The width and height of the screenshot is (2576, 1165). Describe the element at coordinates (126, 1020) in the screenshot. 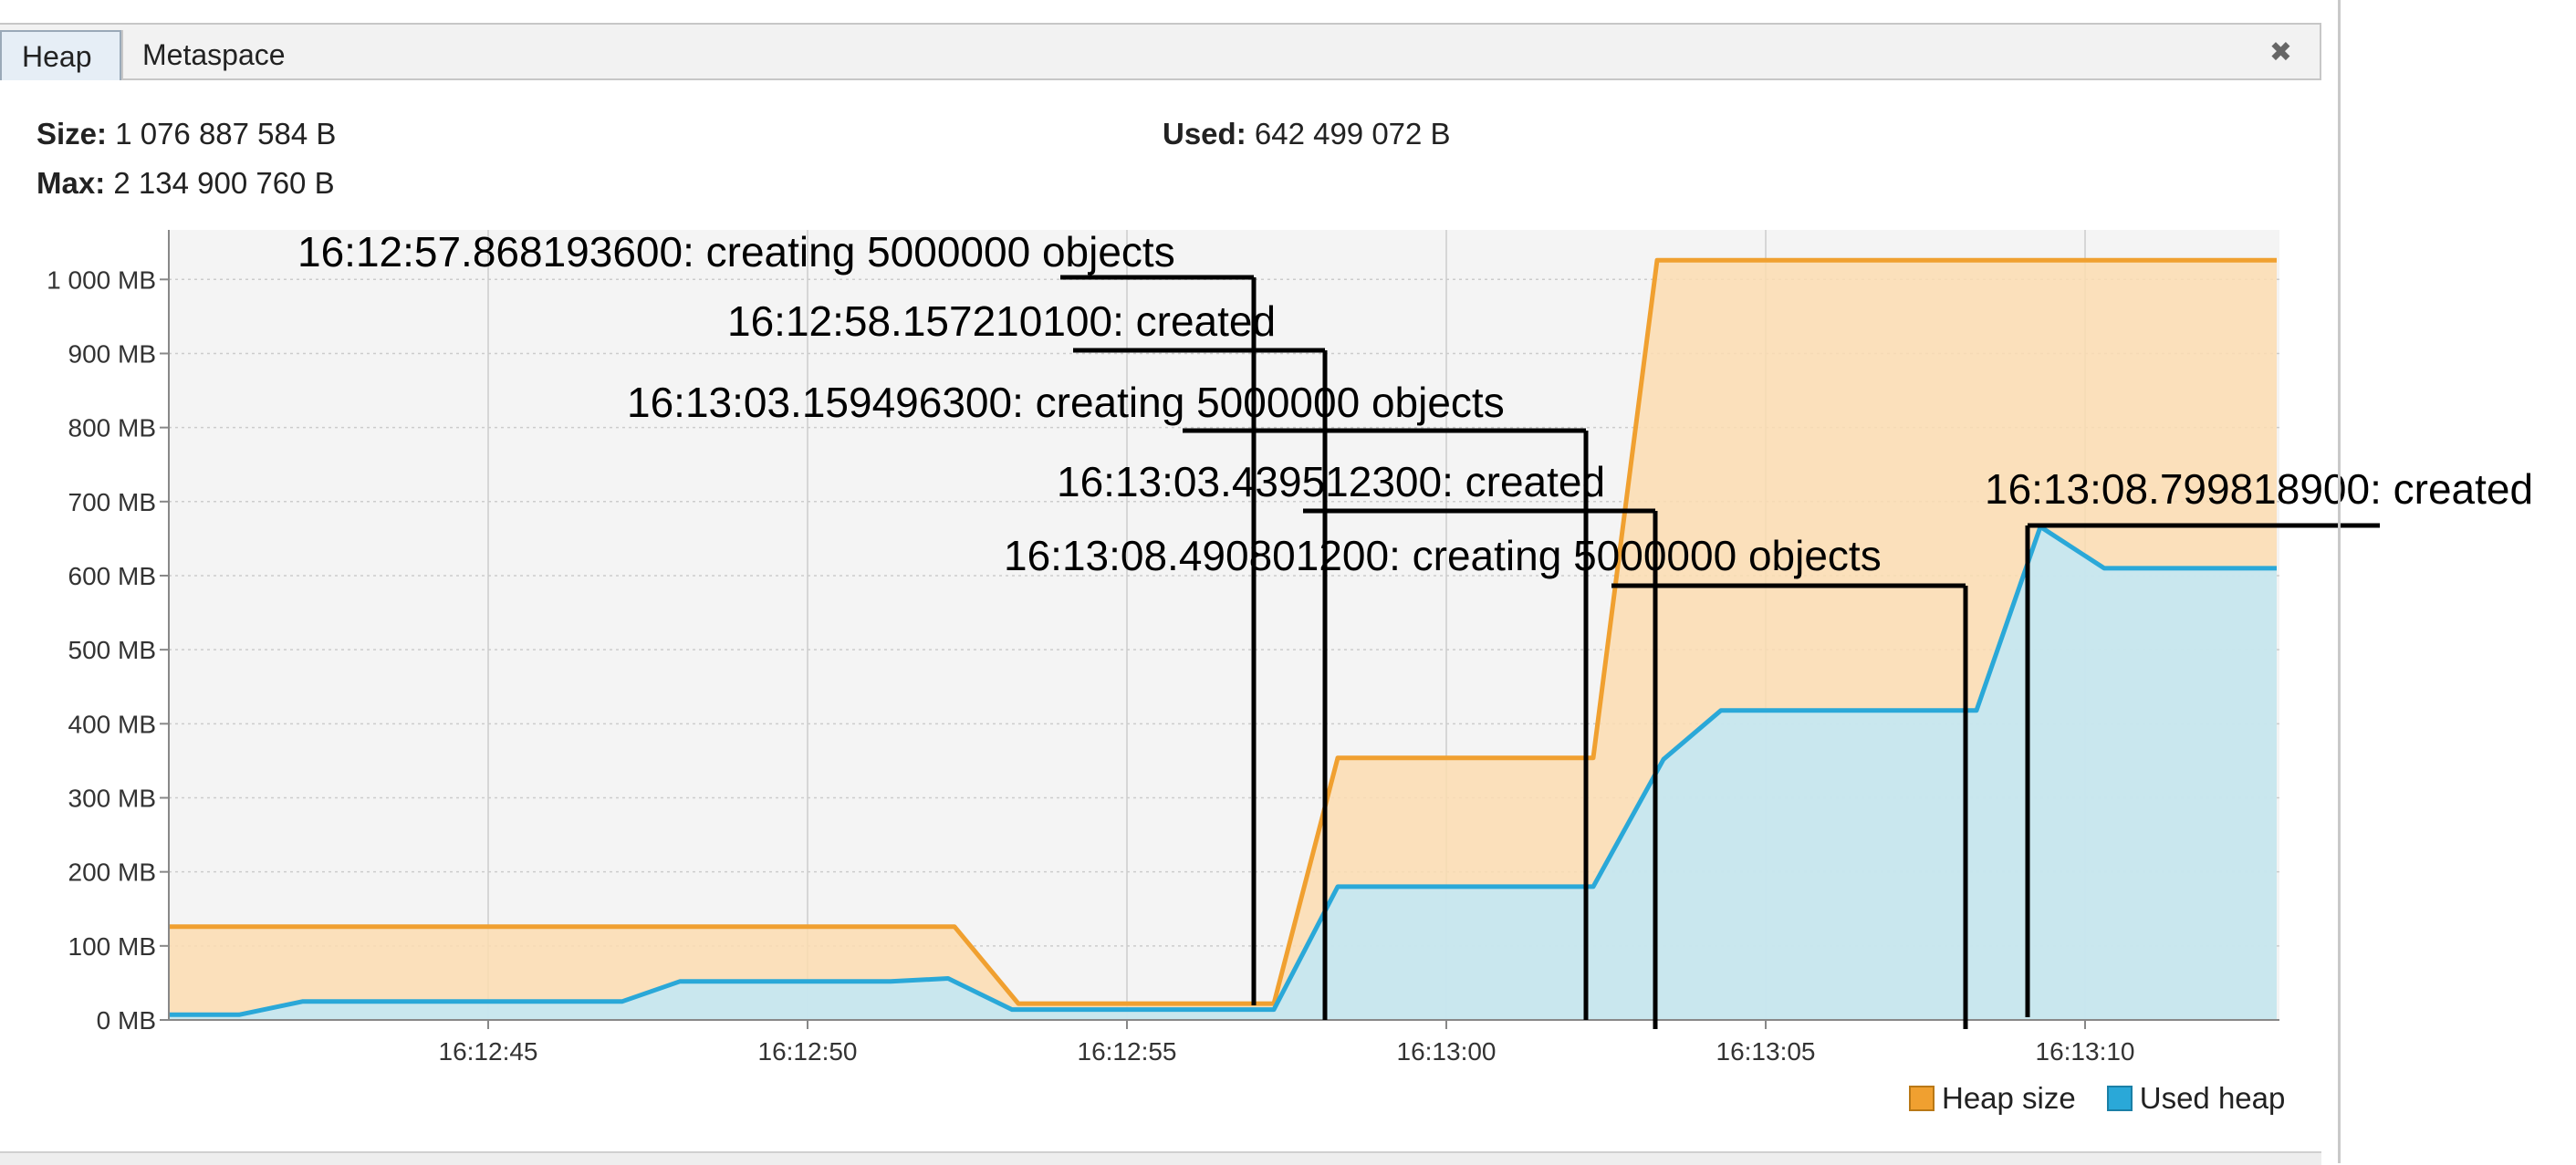

I see `y-tick-label: 0 MB` at that location.